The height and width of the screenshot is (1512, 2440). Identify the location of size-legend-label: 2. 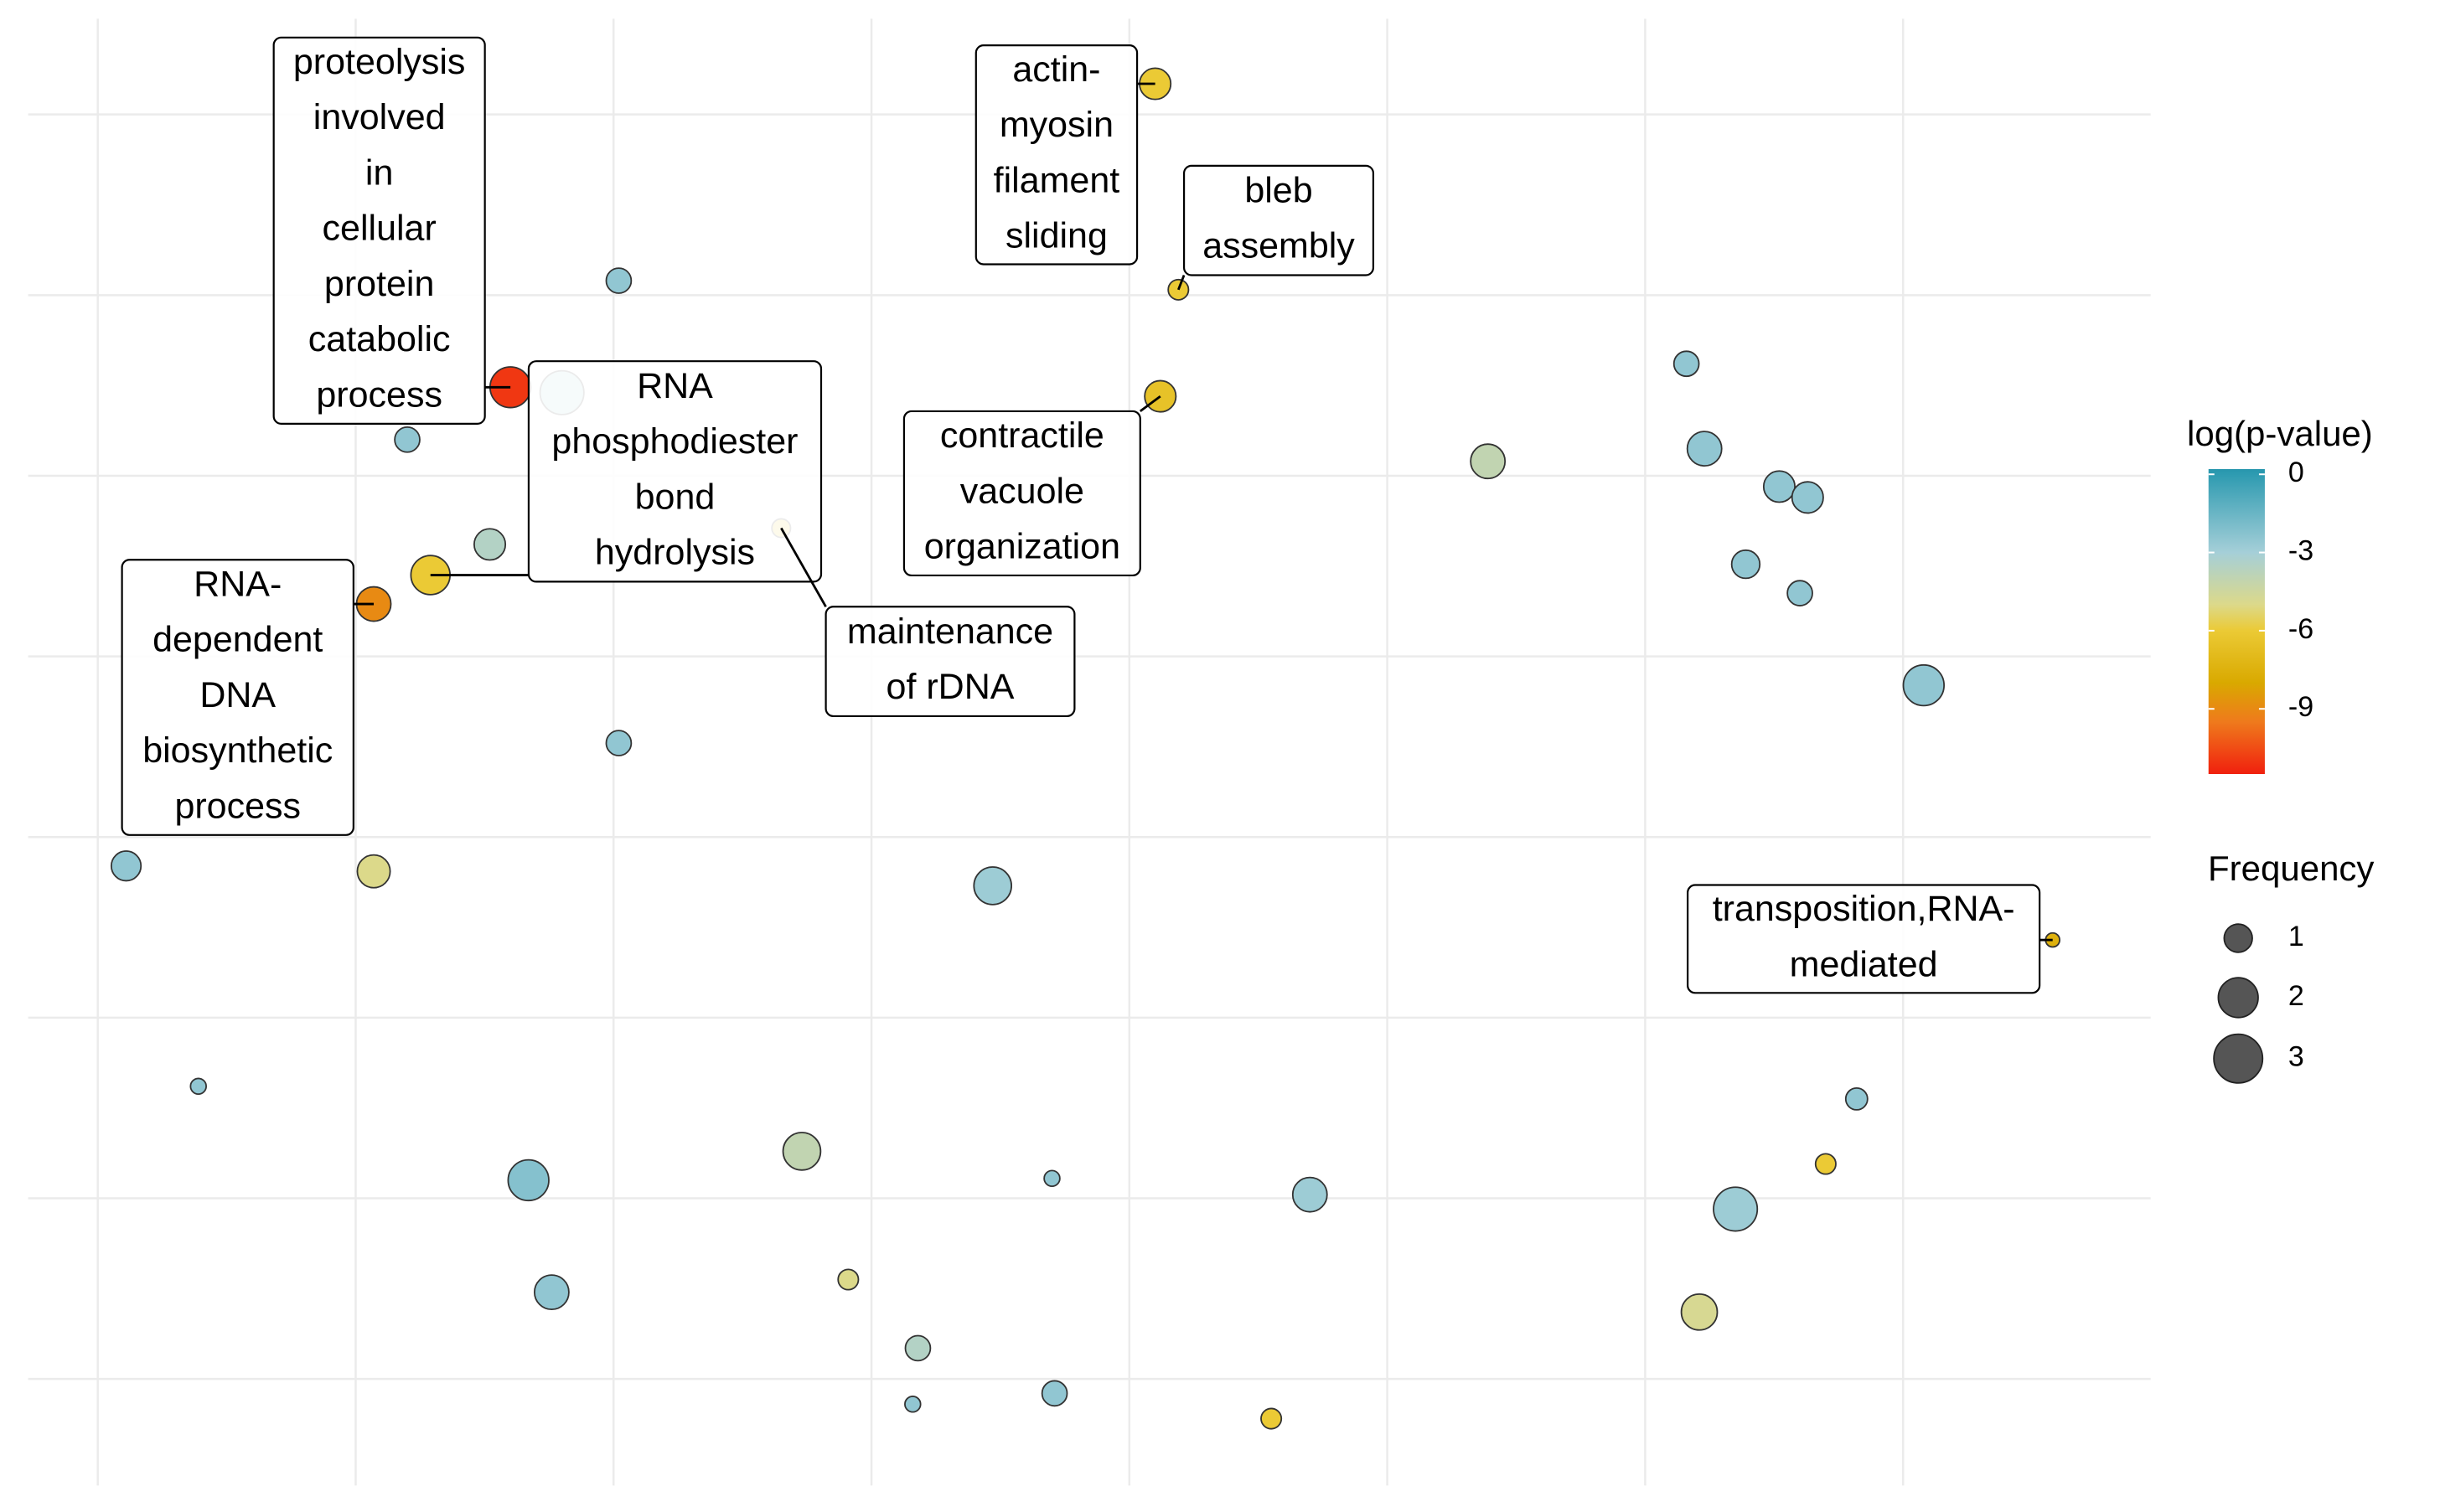
(2296, 996).